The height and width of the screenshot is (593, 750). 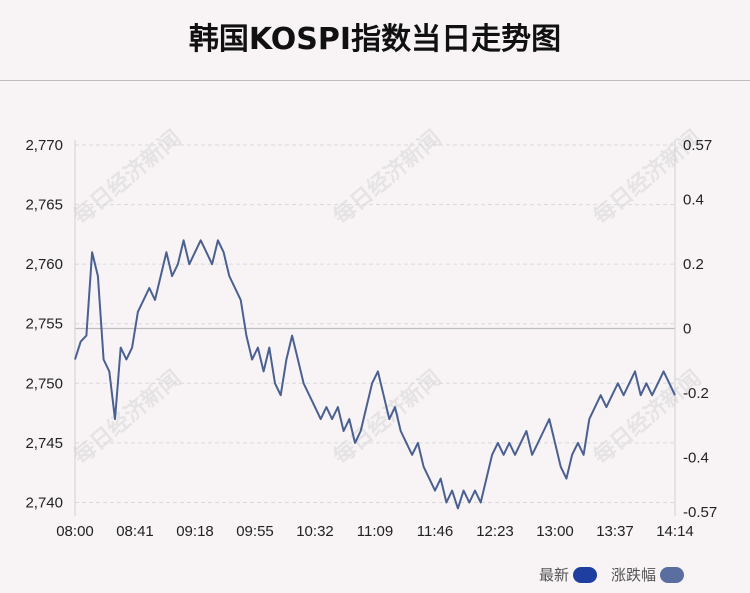 What do you see at coordinates (44, 383) in the screenshot?
I see `y-left-tick-label: 2,750` at bounding box center [44, 383].